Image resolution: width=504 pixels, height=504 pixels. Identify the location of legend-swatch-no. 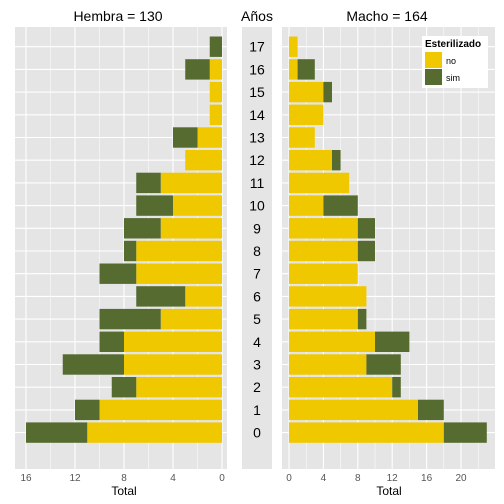
(433, 60).